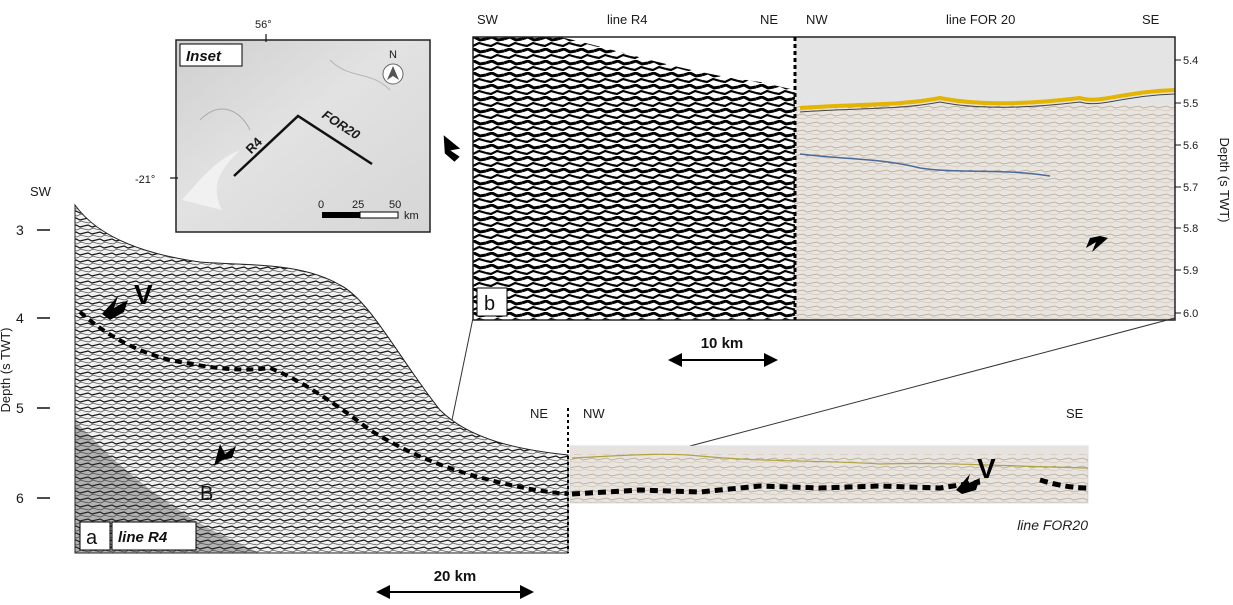  I want to click on inset-scale-25: 25, so click(358, 205).